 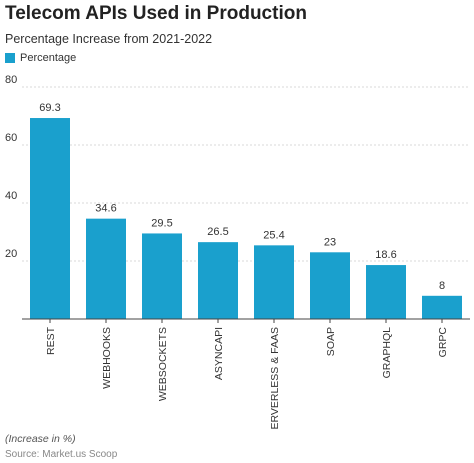 What do you see at coordinates (51, 340) in the screenshot?
I see `x-tick-label: REST` at bounding box center [51, 340].